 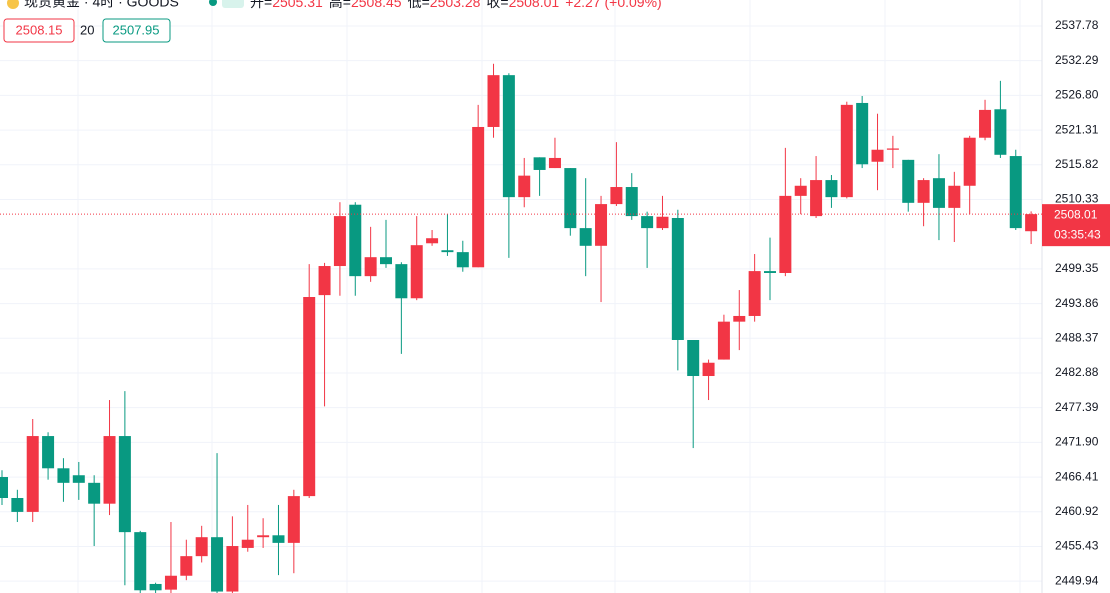 What do you see at coordinates (340, 5) in the screenshot?
I see `ohlc-label: 高=` at bounding box center [340, 5].